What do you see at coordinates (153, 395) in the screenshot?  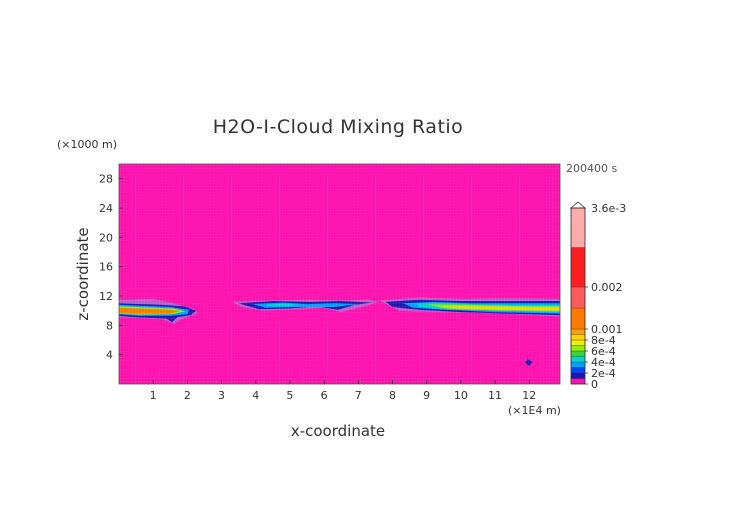 I see `x-tick-label: 1` at bounding box center [153, 395].